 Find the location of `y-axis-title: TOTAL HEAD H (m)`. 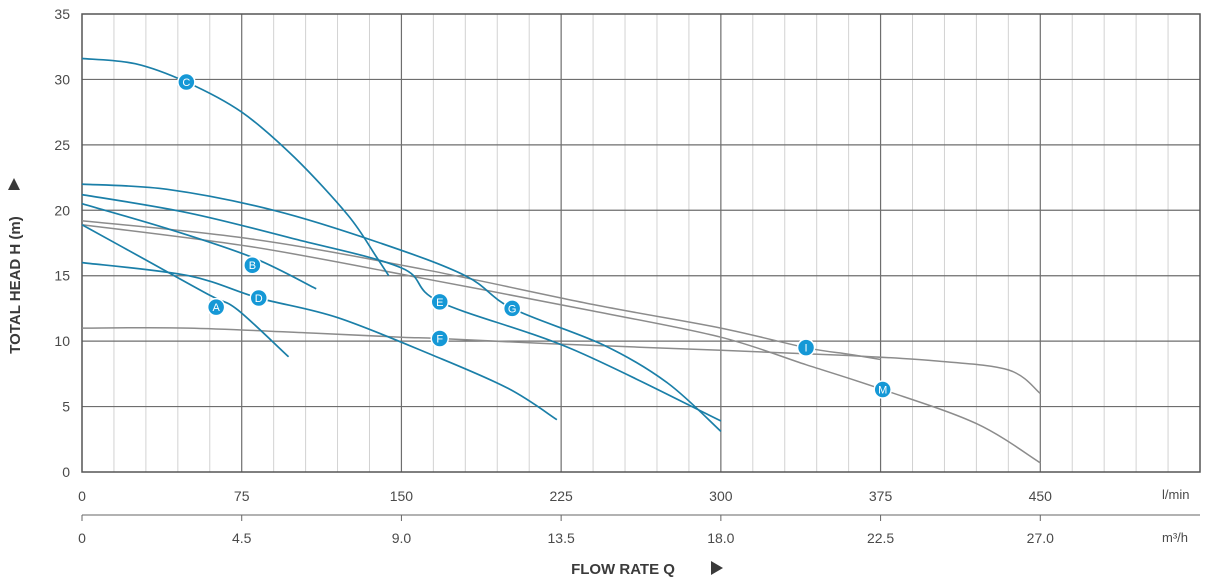

y-axis-title: TOTAL HEAD H (m) is located at coordinates (15, 285).